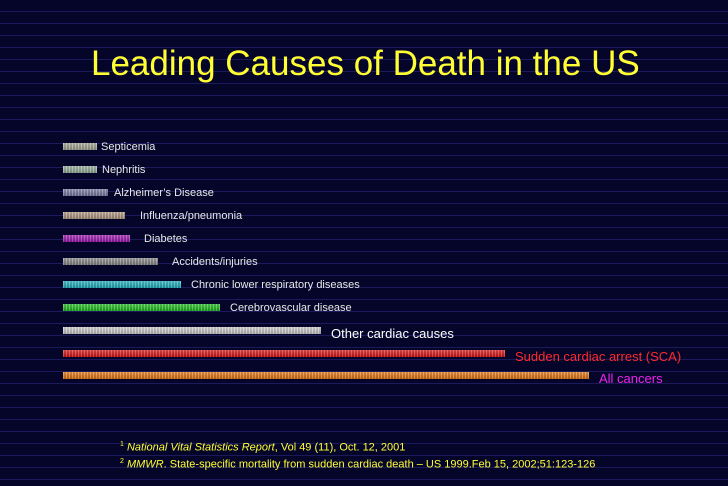  Describe the element at coordinates (145, 464) in the screenshot. I see `footnote-2-source: MMWR` at that location.